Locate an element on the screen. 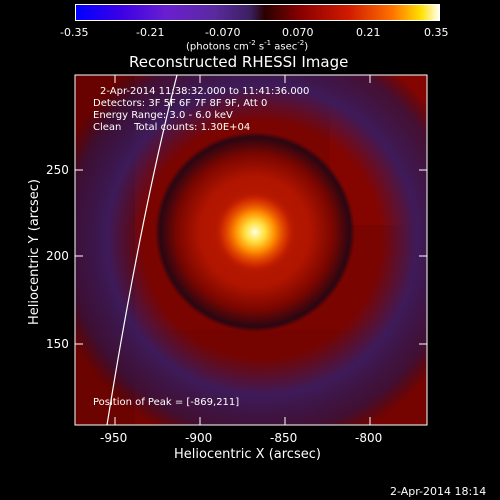  time-range-label: 2-Apr-2014 11:38:32.000 to 11:41:36.000 is located at coordinates (205, 91).